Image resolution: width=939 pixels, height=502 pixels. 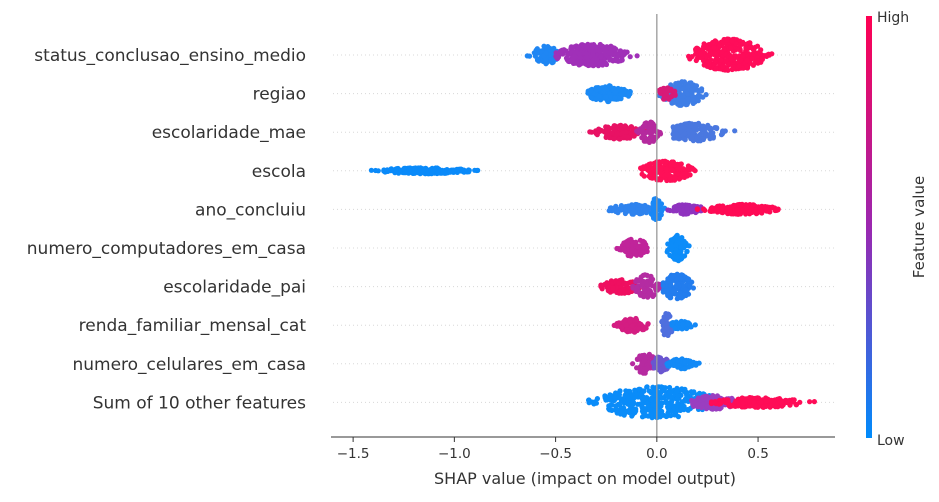 What do you see at coordinates (893, 18) in the screenshot?
I see `colorbar-high-label: High` at bounding box center [893, 18].